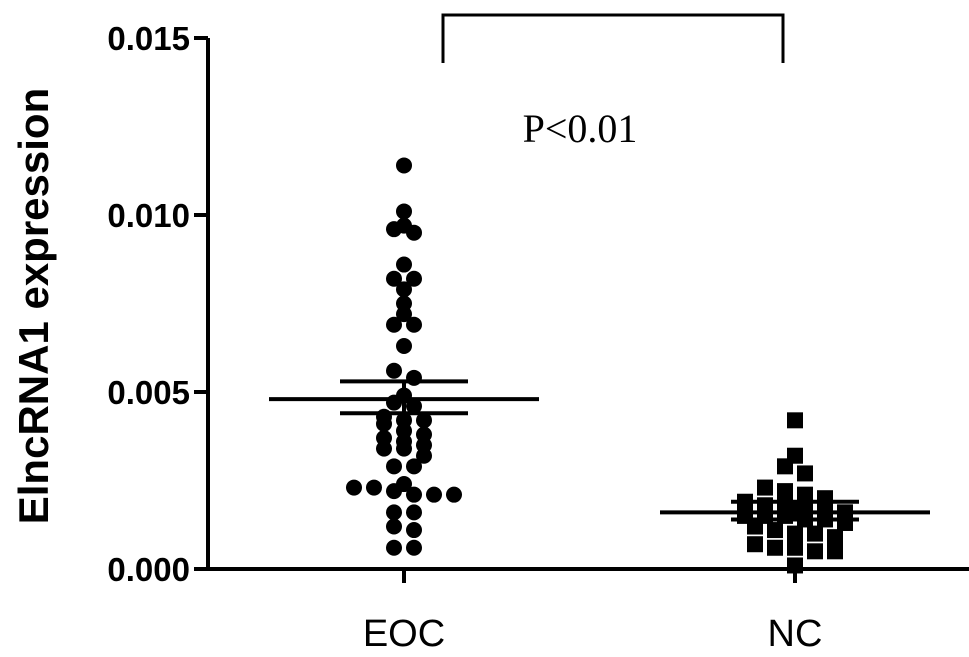  I want to click on significance-bracket, so click(613, 38).